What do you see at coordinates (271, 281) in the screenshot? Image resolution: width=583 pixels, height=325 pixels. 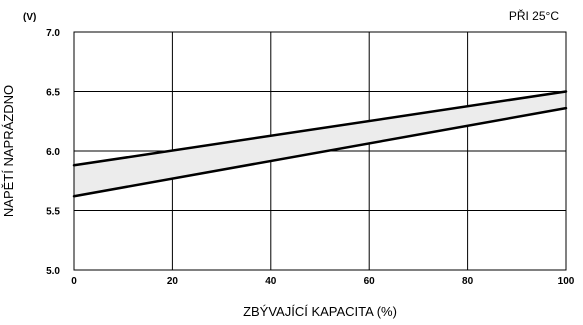 I see `x-tick-label: 40` at bounding box center [271, 281].